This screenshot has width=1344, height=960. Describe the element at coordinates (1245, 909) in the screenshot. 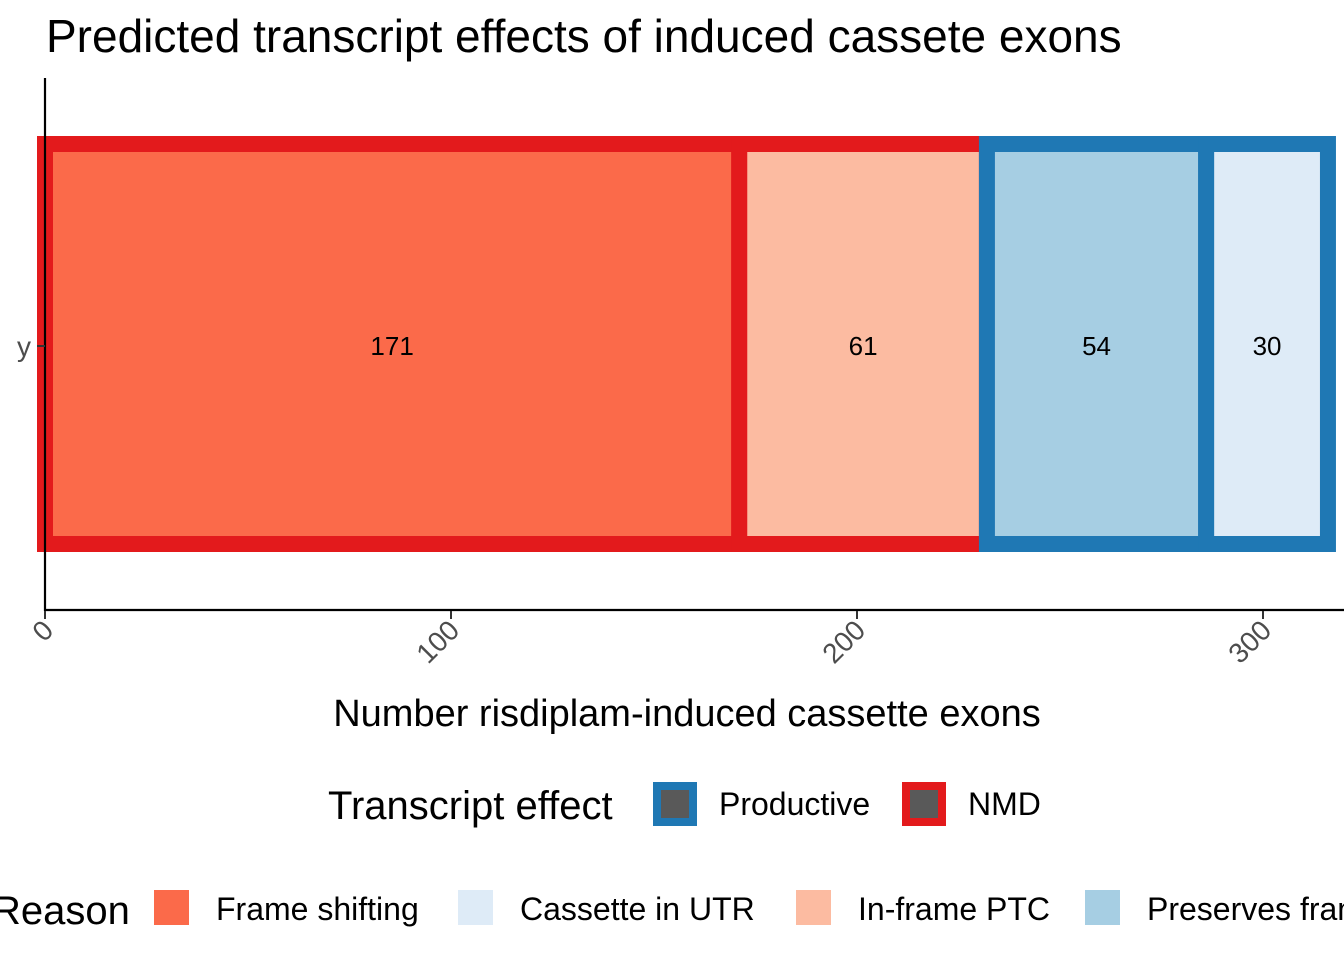

I see `legend-label-preserves-frame: Preserves frame` at that location.